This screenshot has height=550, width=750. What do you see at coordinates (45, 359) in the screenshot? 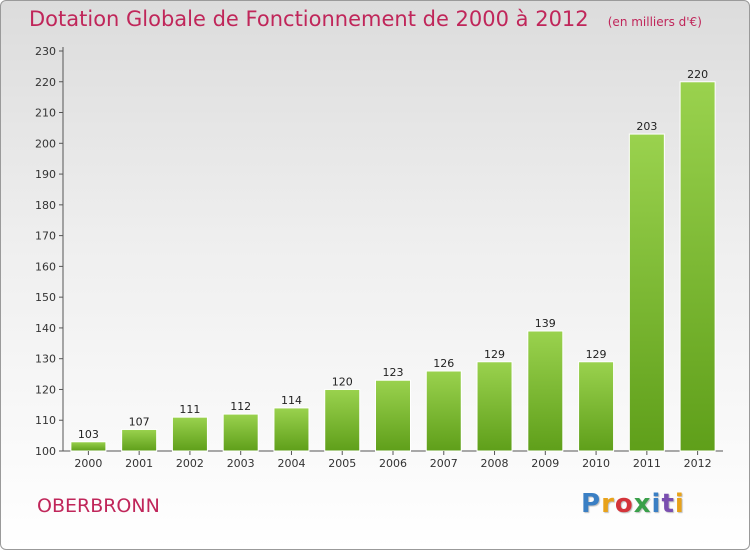
I see `y-tick-label: 130` at bounding box center [45, 359].